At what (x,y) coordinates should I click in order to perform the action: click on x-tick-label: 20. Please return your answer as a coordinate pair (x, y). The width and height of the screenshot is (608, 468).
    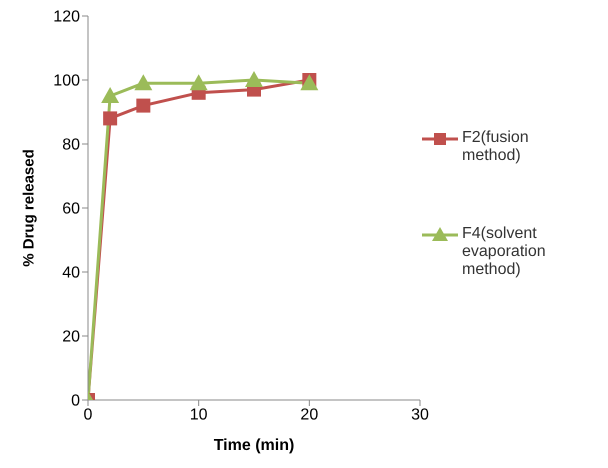
    Looking at the image, I should click on (309, 415).